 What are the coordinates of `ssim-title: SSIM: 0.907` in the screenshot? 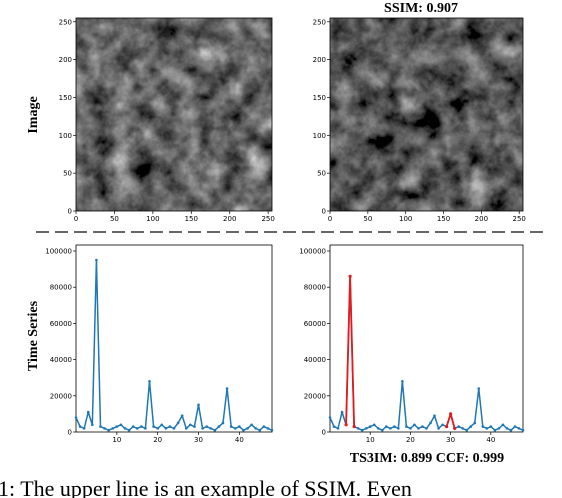 It's located at (421, 8).